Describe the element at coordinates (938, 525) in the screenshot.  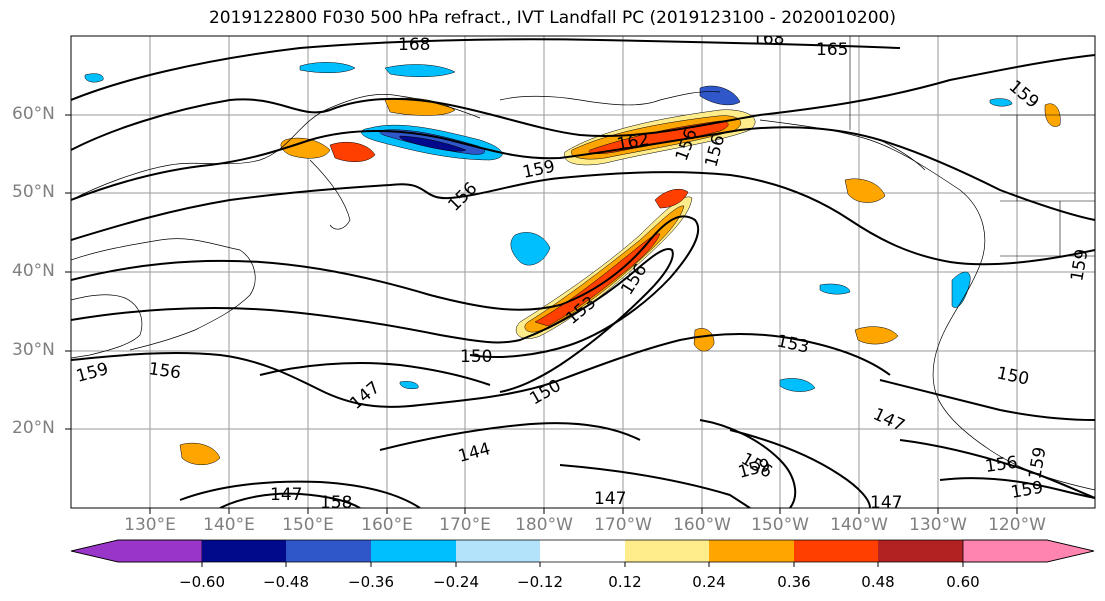
I see `lon-label: 130°W` at that location.